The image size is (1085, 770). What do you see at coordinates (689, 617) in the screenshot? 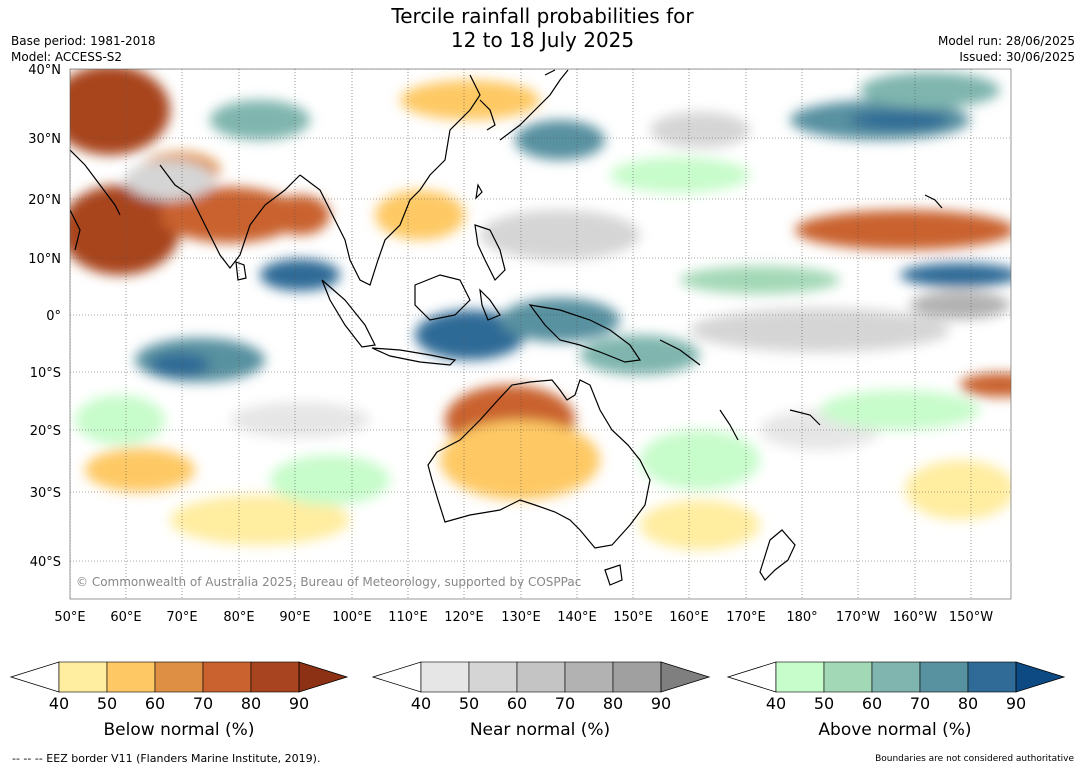
I see `longitude-label: 160°E` at bounding box center [689, 617].